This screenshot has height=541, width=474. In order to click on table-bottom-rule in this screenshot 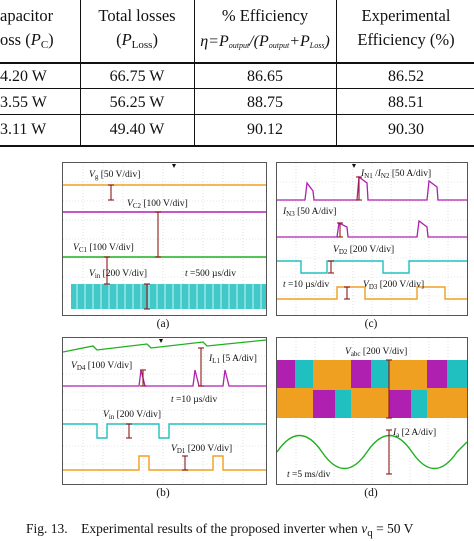, I will do `click(237, 146)`.